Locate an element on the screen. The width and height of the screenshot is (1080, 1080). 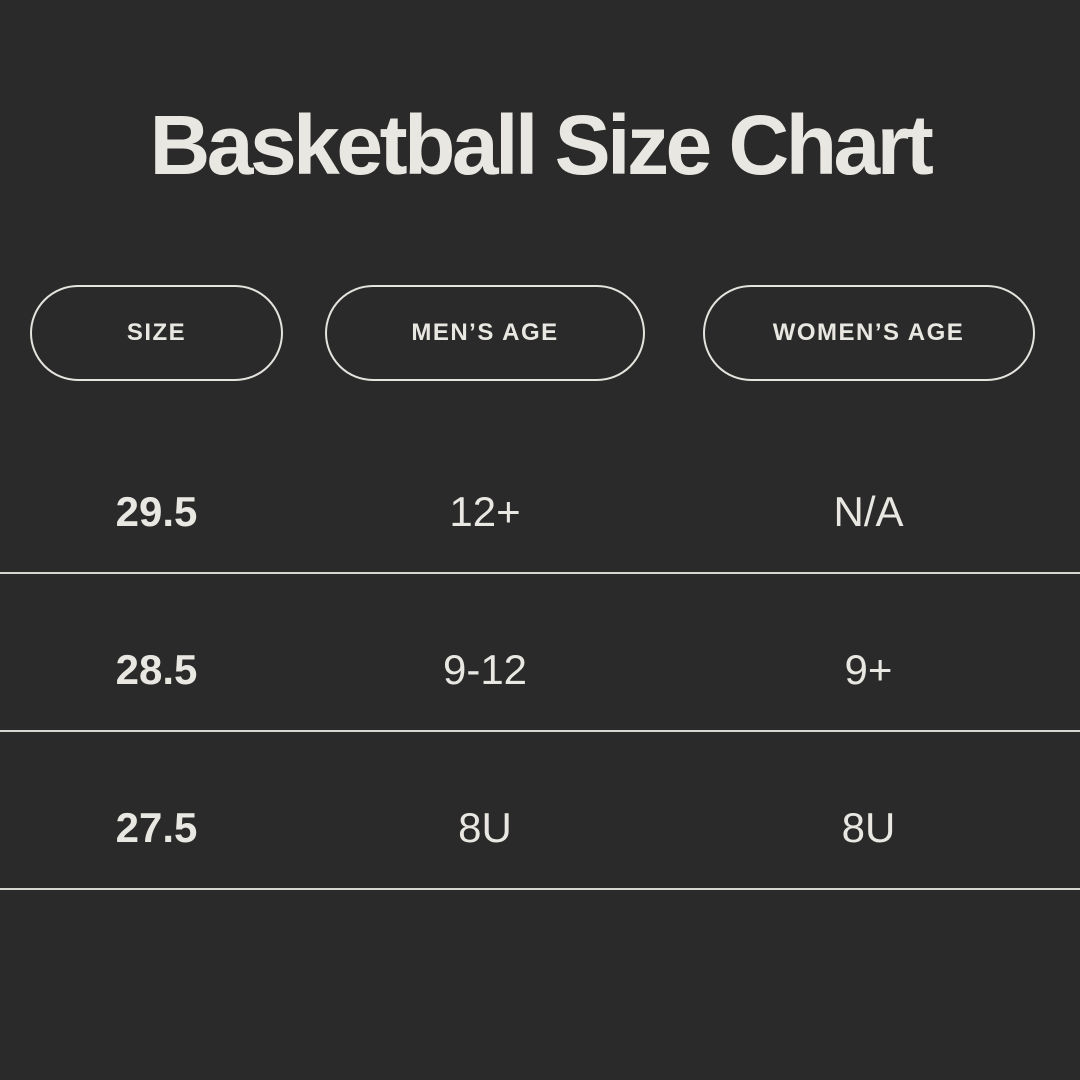
table-row: 28.5 9-12 9+ is located at coordinates (540, 653).